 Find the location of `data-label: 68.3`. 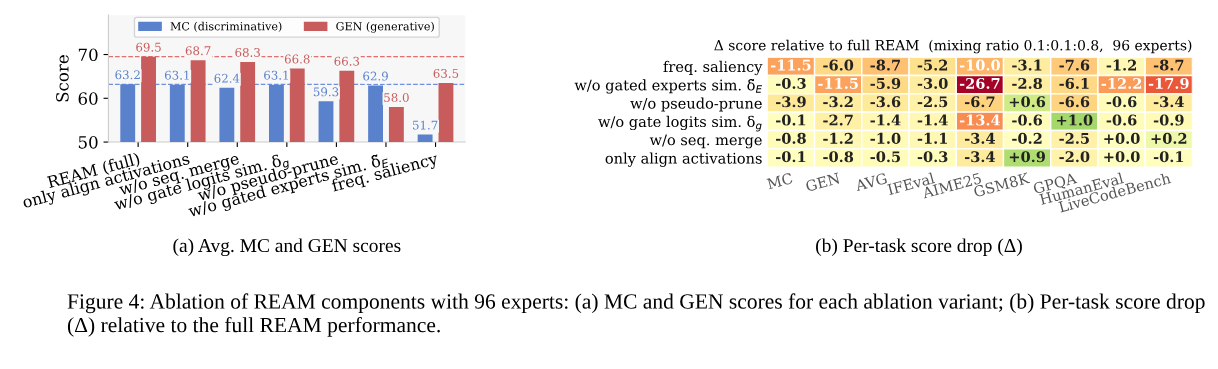

data-label: 68.3 is located at coordinates (247, 52).